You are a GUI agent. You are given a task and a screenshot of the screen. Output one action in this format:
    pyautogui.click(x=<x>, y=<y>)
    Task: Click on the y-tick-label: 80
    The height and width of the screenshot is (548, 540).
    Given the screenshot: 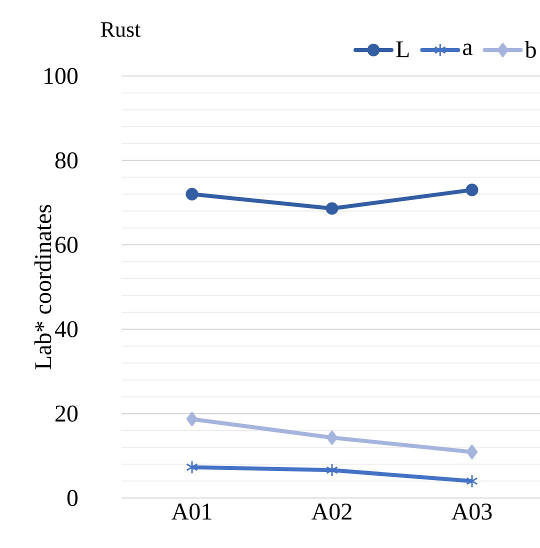 What is the action you would take?
    pyautogui.click(x=66, y=160)
    